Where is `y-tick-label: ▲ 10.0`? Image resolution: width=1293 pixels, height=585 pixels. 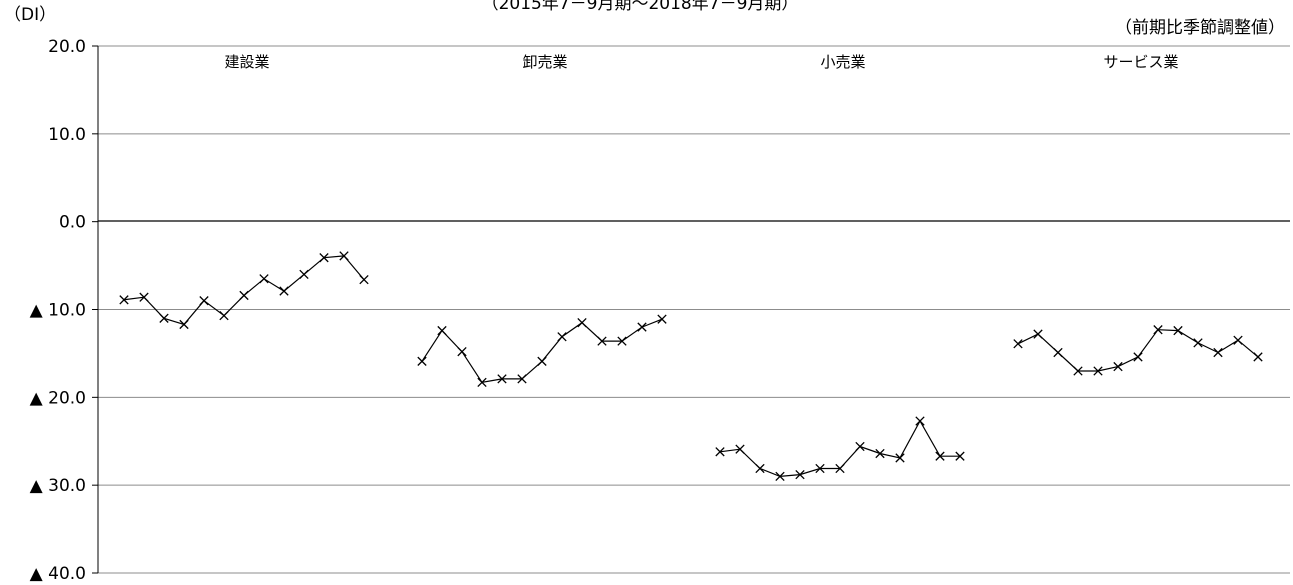 y-tick-label: ▲ 10.0 is located at coordinates (58, 311).